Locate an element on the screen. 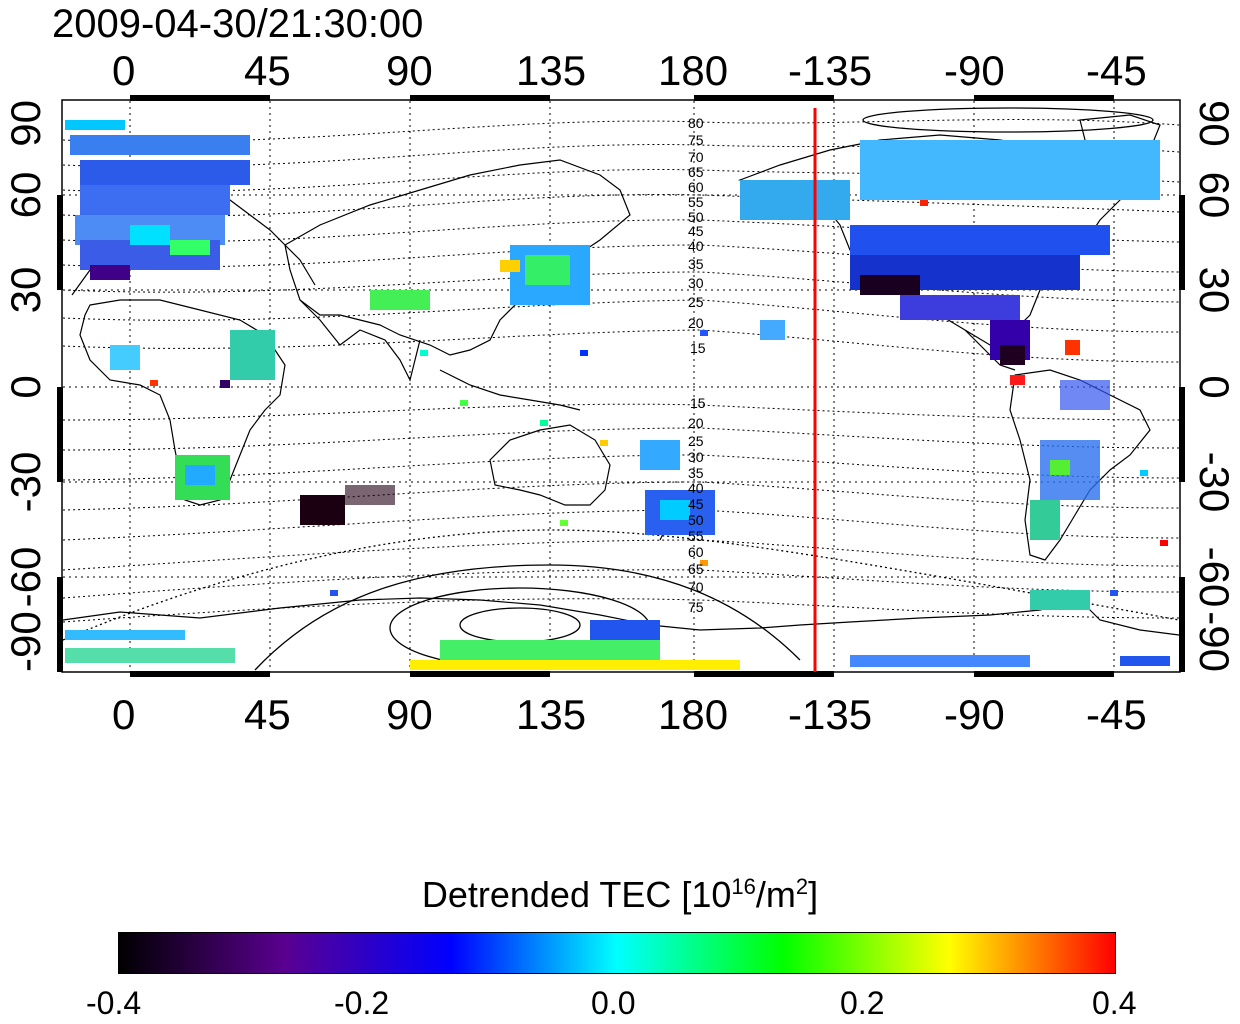 This screenshot has width=1240, height=1024. colorbar-tick-label: 0.2 is located at coordinates (862, 1003).